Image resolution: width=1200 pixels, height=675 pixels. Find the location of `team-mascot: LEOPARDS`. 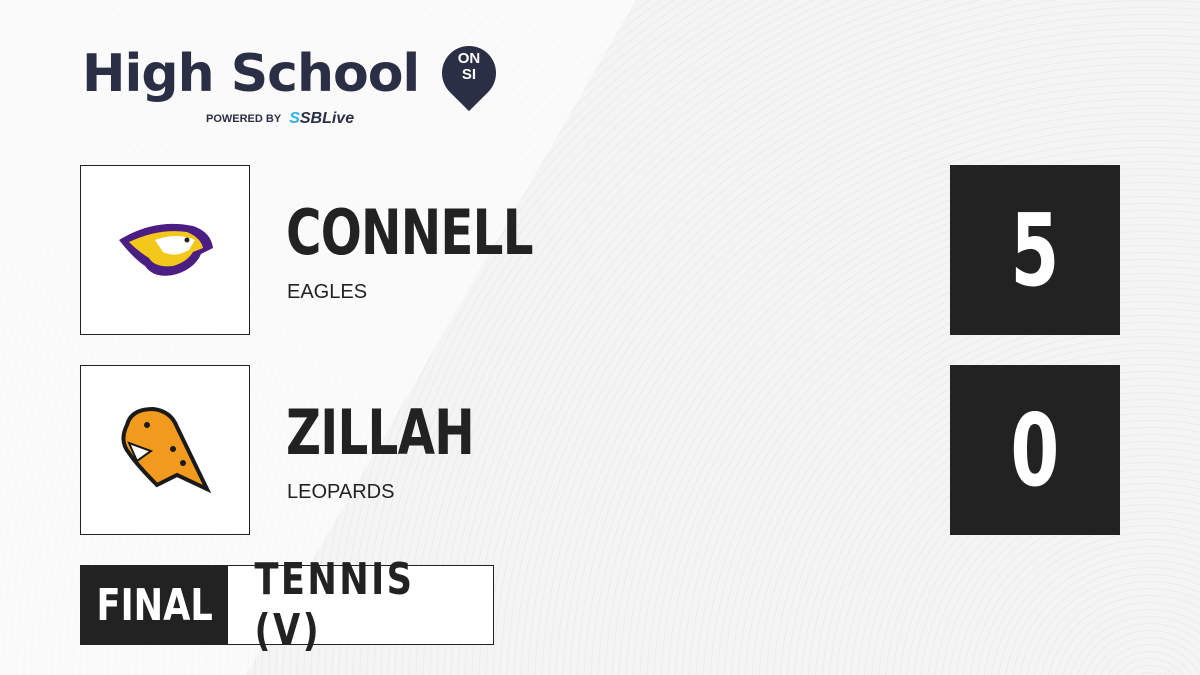

team-mascot: LEOPARDS is located at coordinates (341, 492).